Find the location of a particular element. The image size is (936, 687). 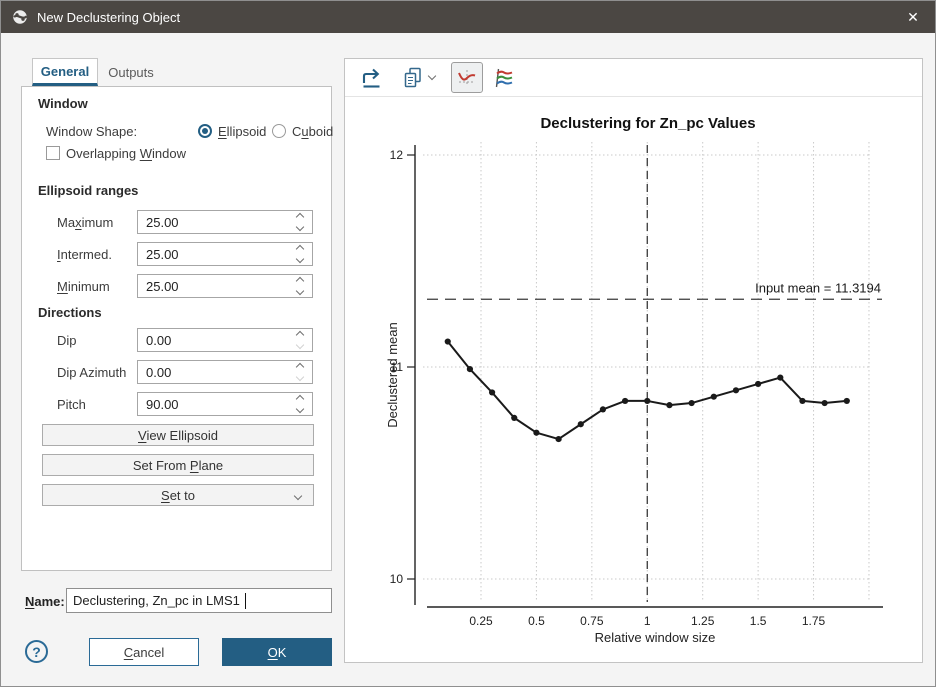

help-icon: ? is located at coordinates (36, 651).